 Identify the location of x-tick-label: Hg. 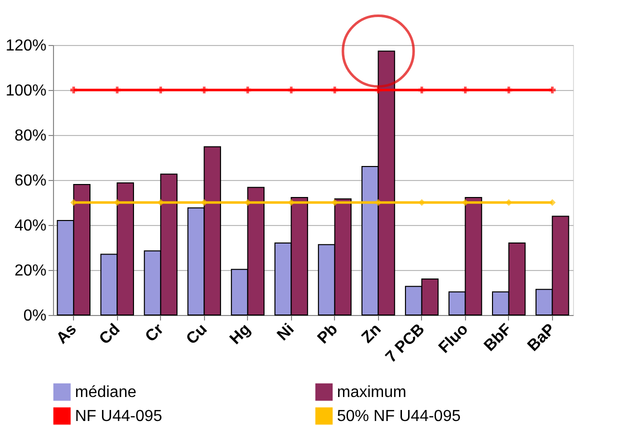
(240, 334).